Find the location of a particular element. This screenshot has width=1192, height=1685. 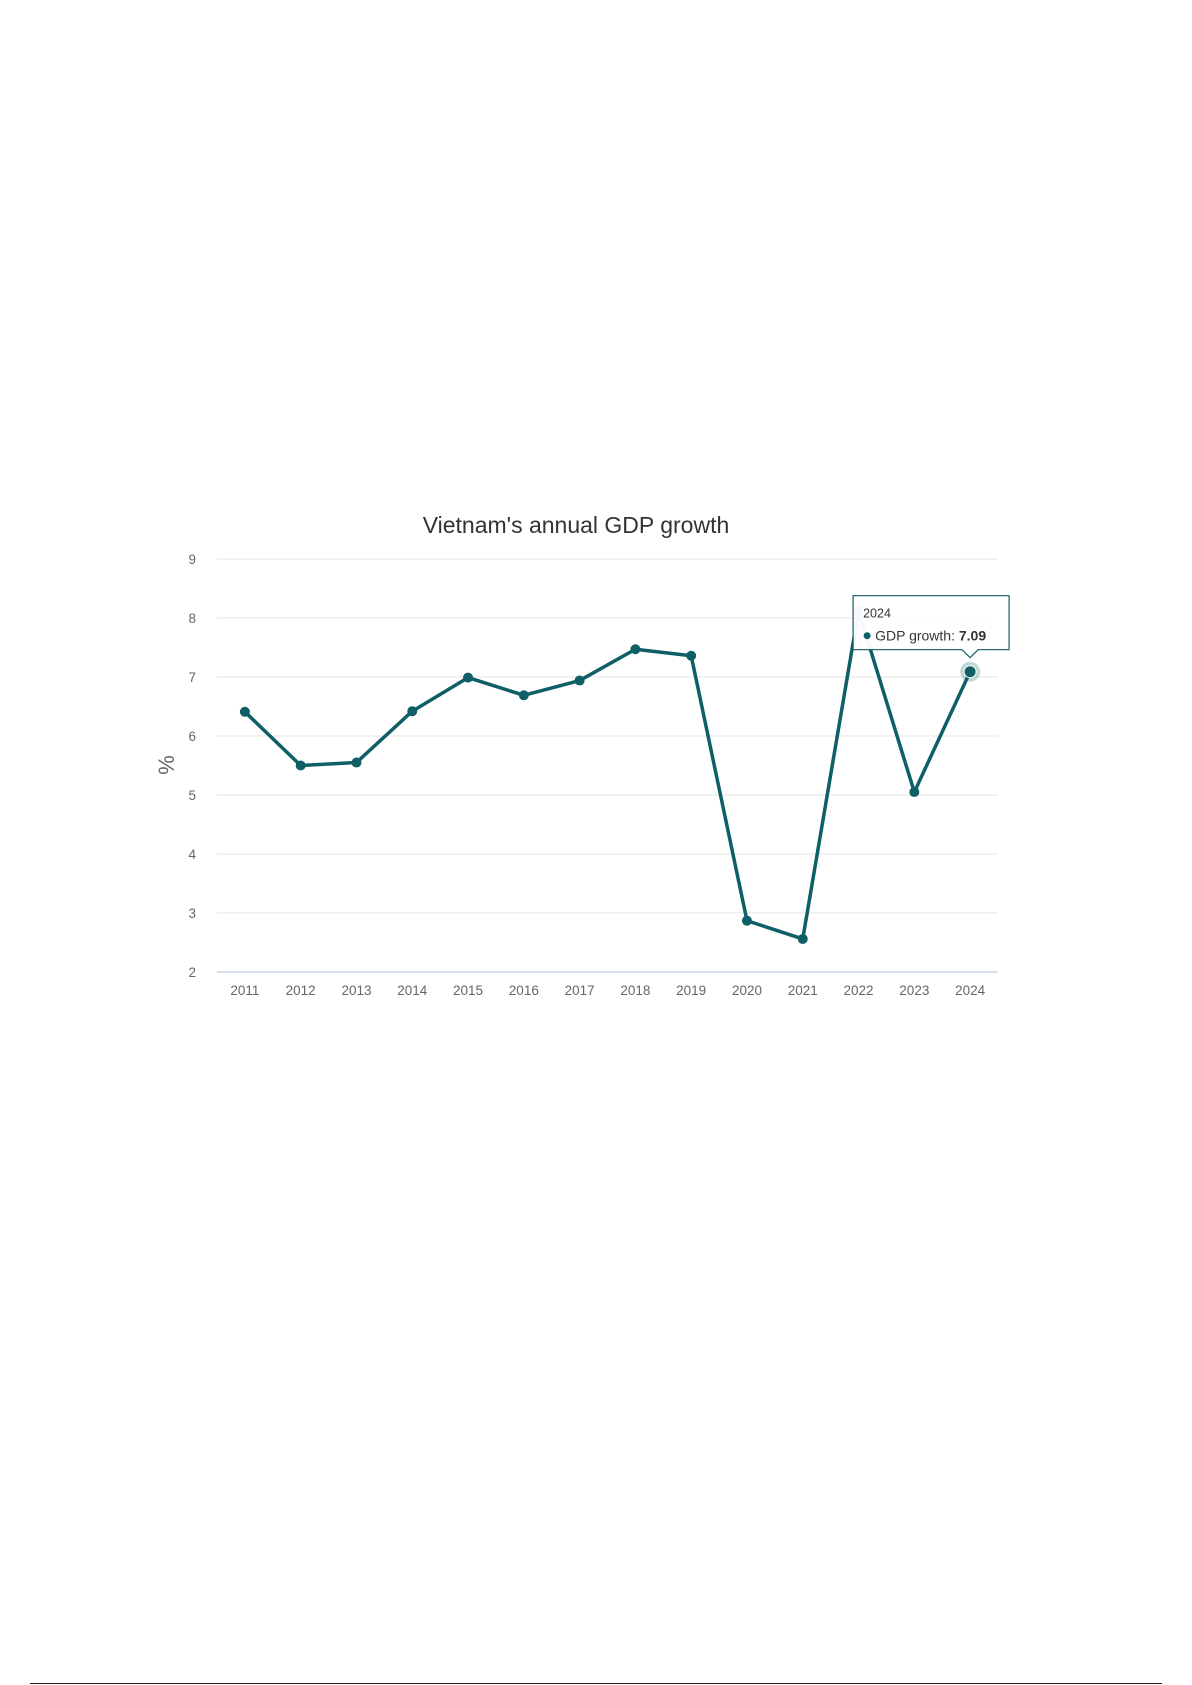

data-point-highlighted is located at coordinates (970, 672).